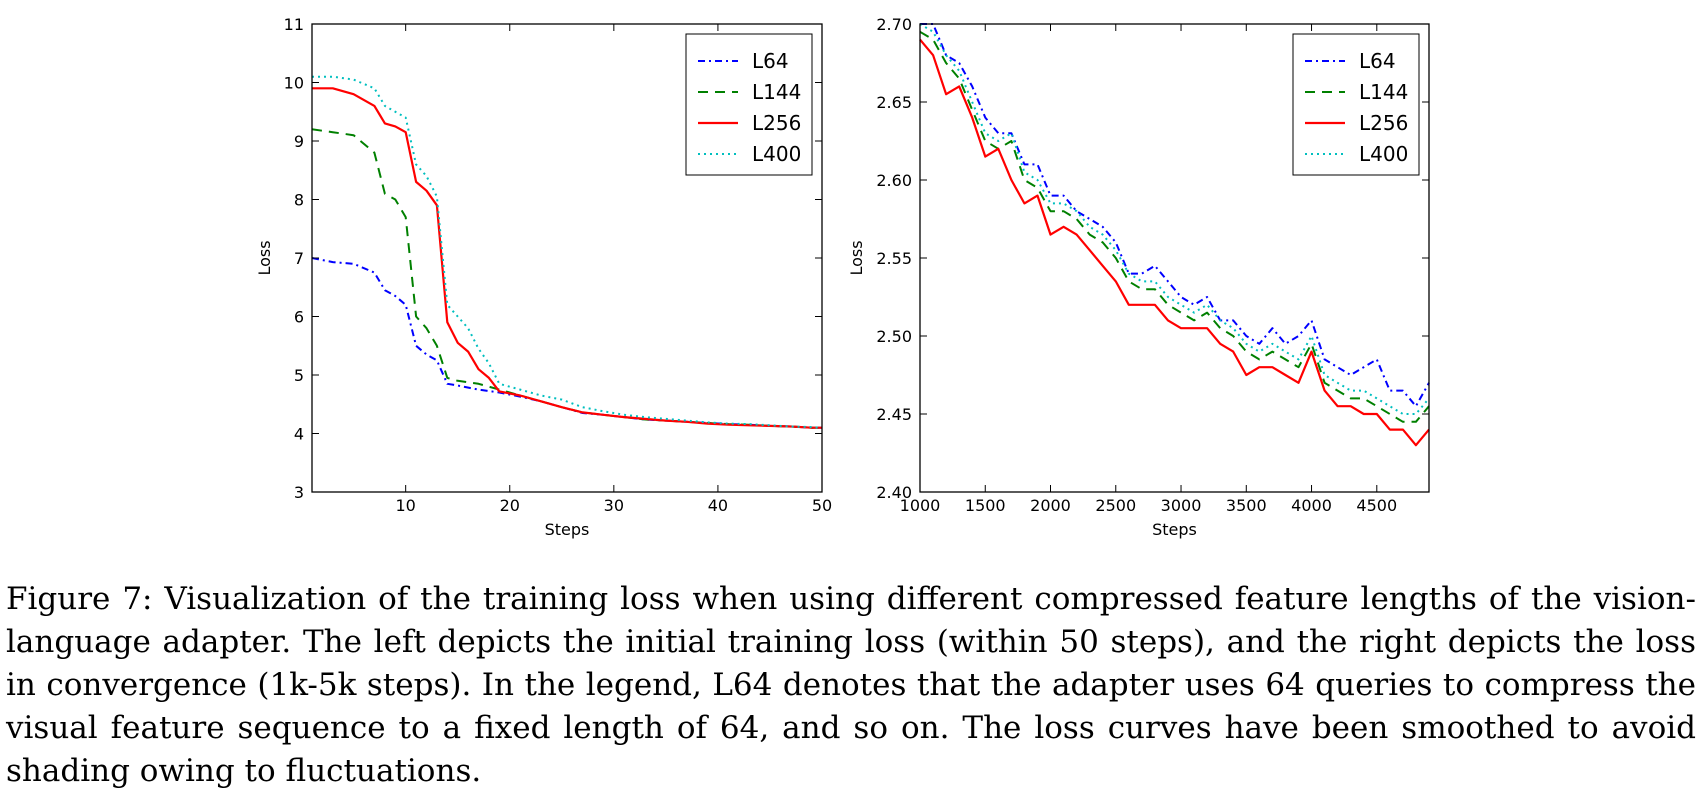 This screenshot has height=804, width=1704. What do you see at coordinates (822, 505) in the screenshot?
I see `x-tick-label: 50` at bounding box center [822, 505].